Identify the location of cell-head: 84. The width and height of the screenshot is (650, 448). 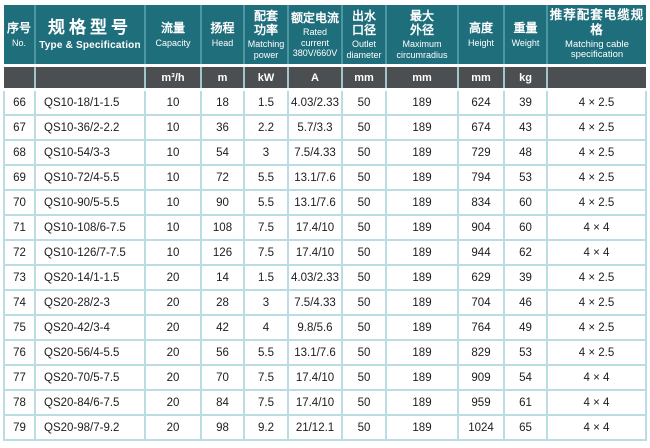
(222, 403).